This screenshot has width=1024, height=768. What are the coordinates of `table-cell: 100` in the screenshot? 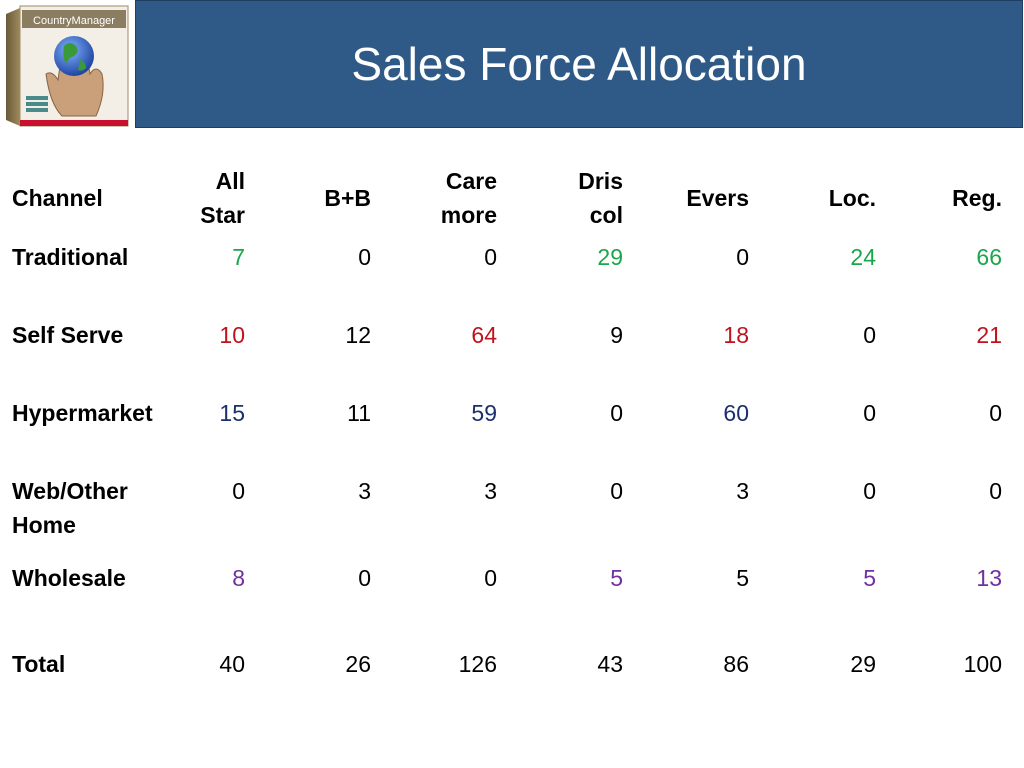 It's located at (982, 664).